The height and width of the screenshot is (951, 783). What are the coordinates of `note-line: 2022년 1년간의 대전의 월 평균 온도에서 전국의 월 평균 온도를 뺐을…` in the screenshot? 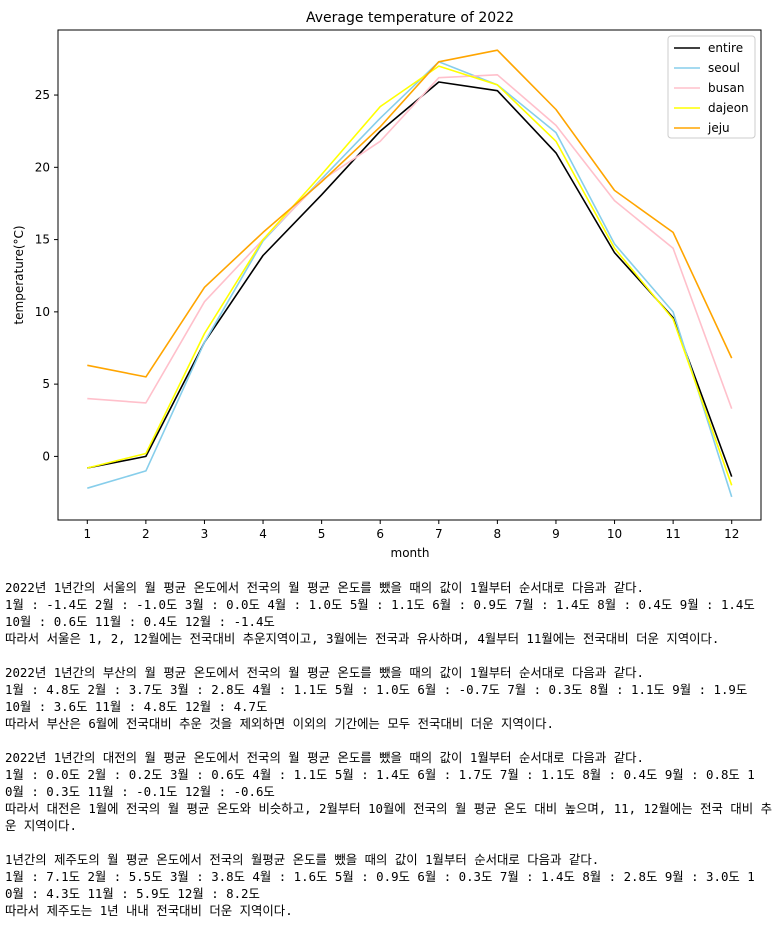 It's located at (324, 757).